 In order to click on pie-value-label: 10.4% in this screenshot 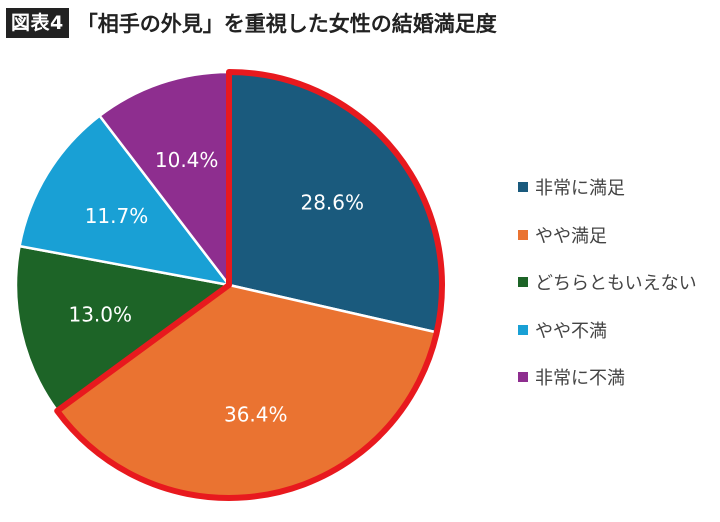, I will do `click(187, 160)`.